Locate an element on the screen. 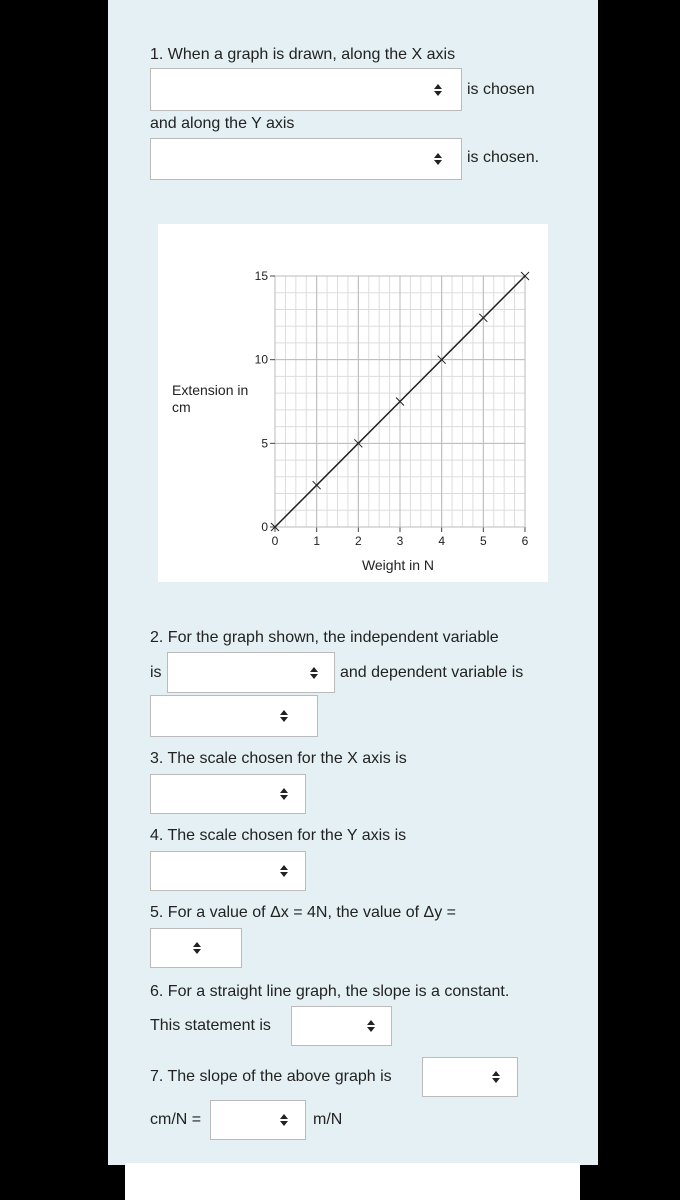 The image size is (680, 1200). x-axis-label: Weight in N is located at coordinates (398, 565).